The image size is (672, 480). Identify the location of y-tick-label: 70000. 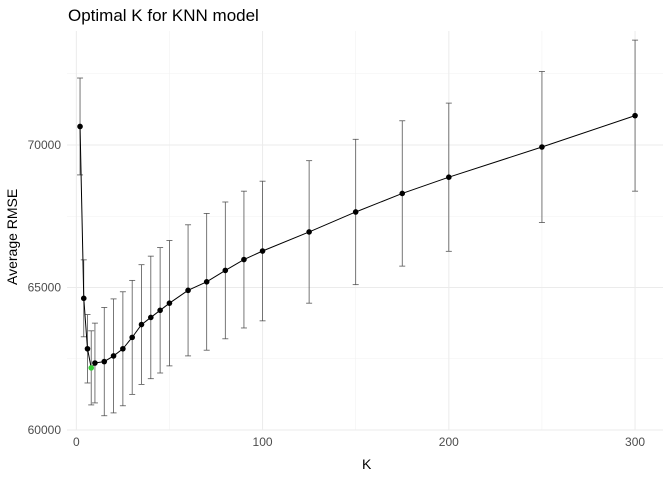
(45, 145).